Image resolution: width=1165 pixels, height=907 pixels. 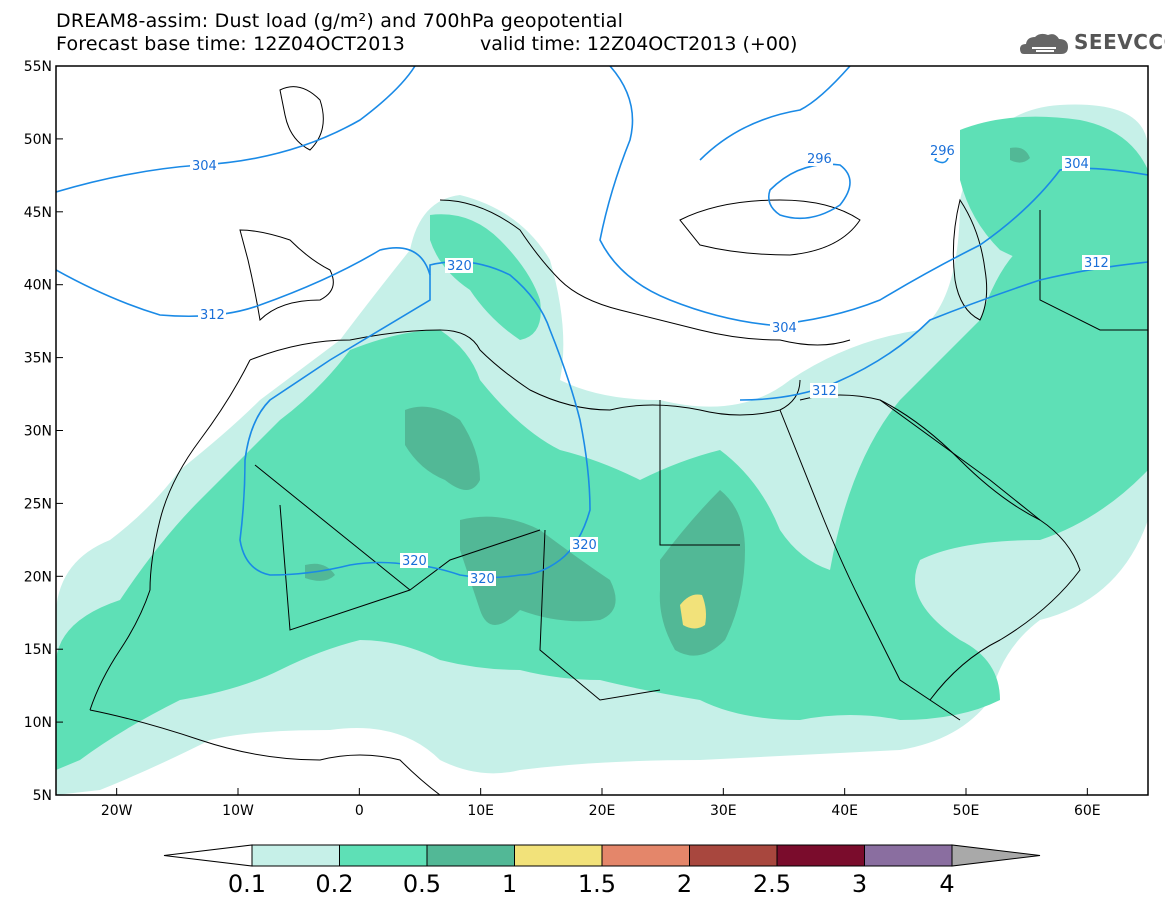 What do you see at coordinates (38, 213) in the screenshot?
I see `lat-tick-label: 45N` at bounding box center [38, 213].